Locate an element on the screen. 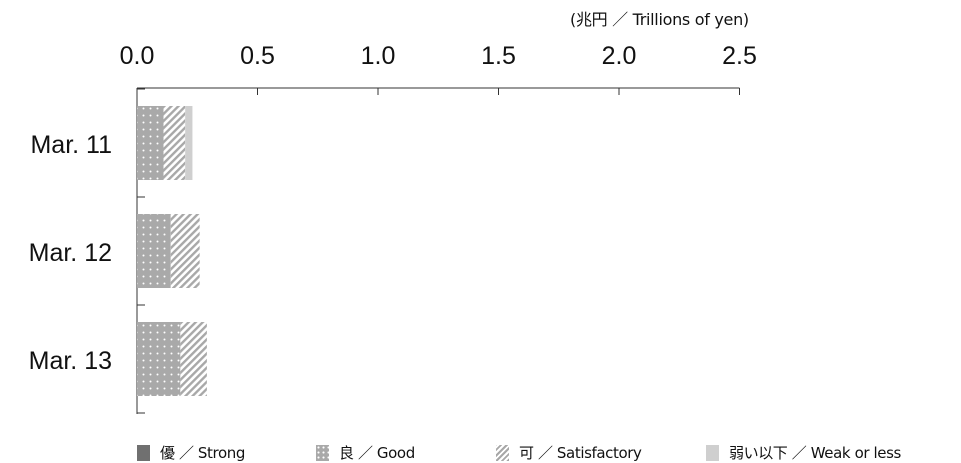 Image resolution: width=961 pixels, height=463 pixels. legend-item-good: 良 ／ Good is located at coordinates (365, 452).